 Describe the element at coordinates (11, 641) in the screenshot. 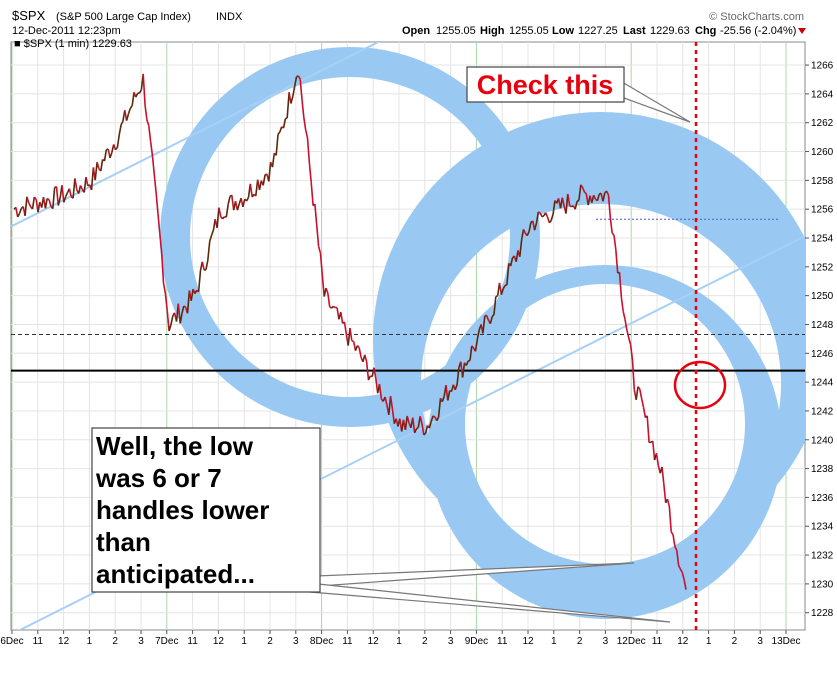

I see `x-tick-label: 6Dec` at that location.